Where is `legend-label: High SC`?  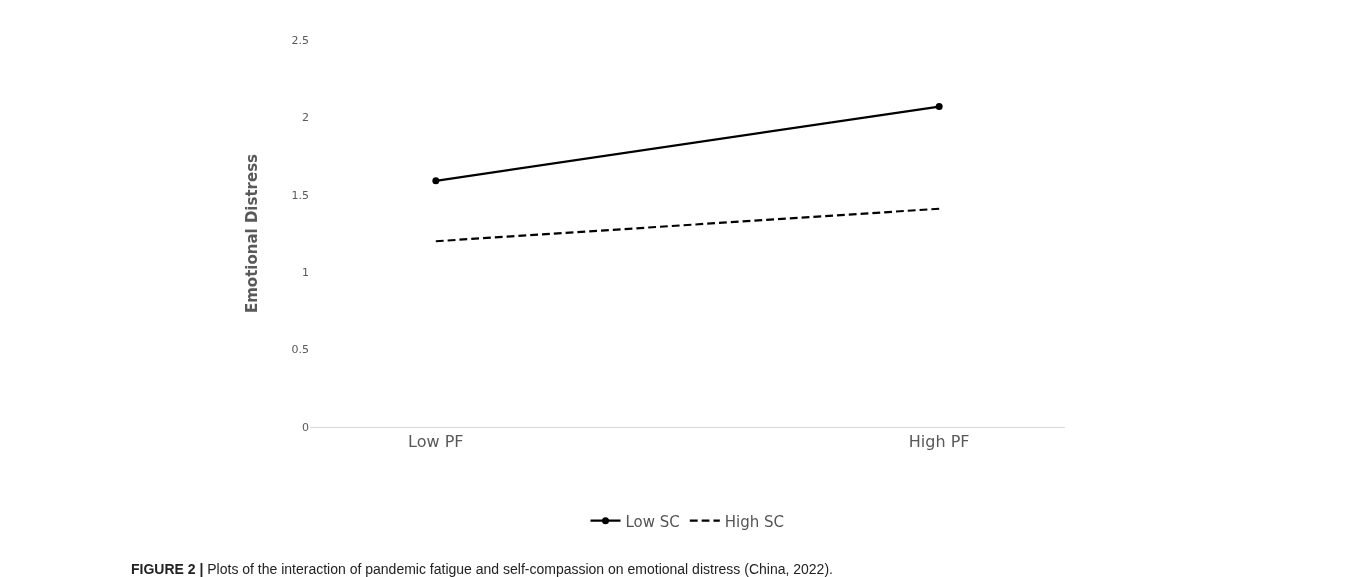
legend-label: High SC is located at coordinates (754, 521).